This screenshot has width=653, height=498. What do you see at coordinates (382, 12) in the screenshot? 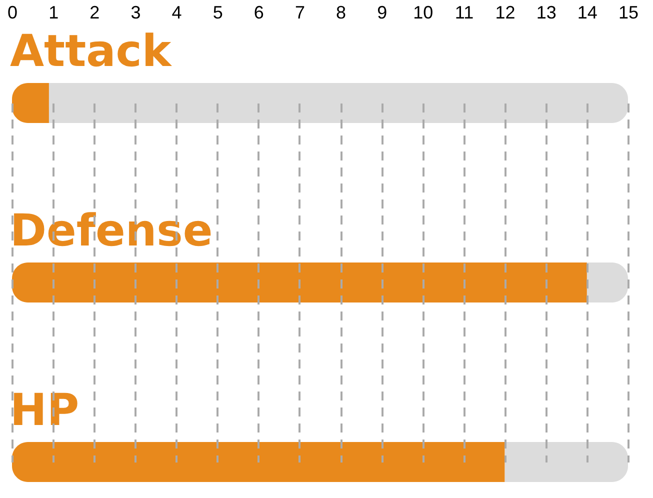
I see `x-tick-label: 9` at bounding box center [382, 12].